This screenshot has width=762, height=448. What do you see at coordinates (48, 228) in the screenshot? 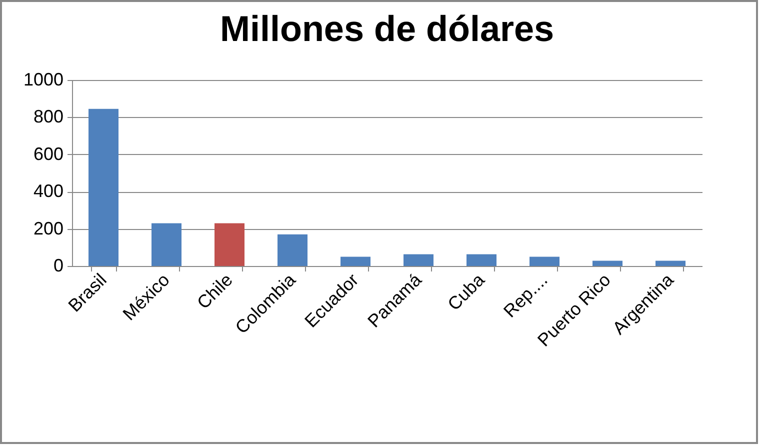
I see `y-tick-label: 200` at bounding box center [48, 228].